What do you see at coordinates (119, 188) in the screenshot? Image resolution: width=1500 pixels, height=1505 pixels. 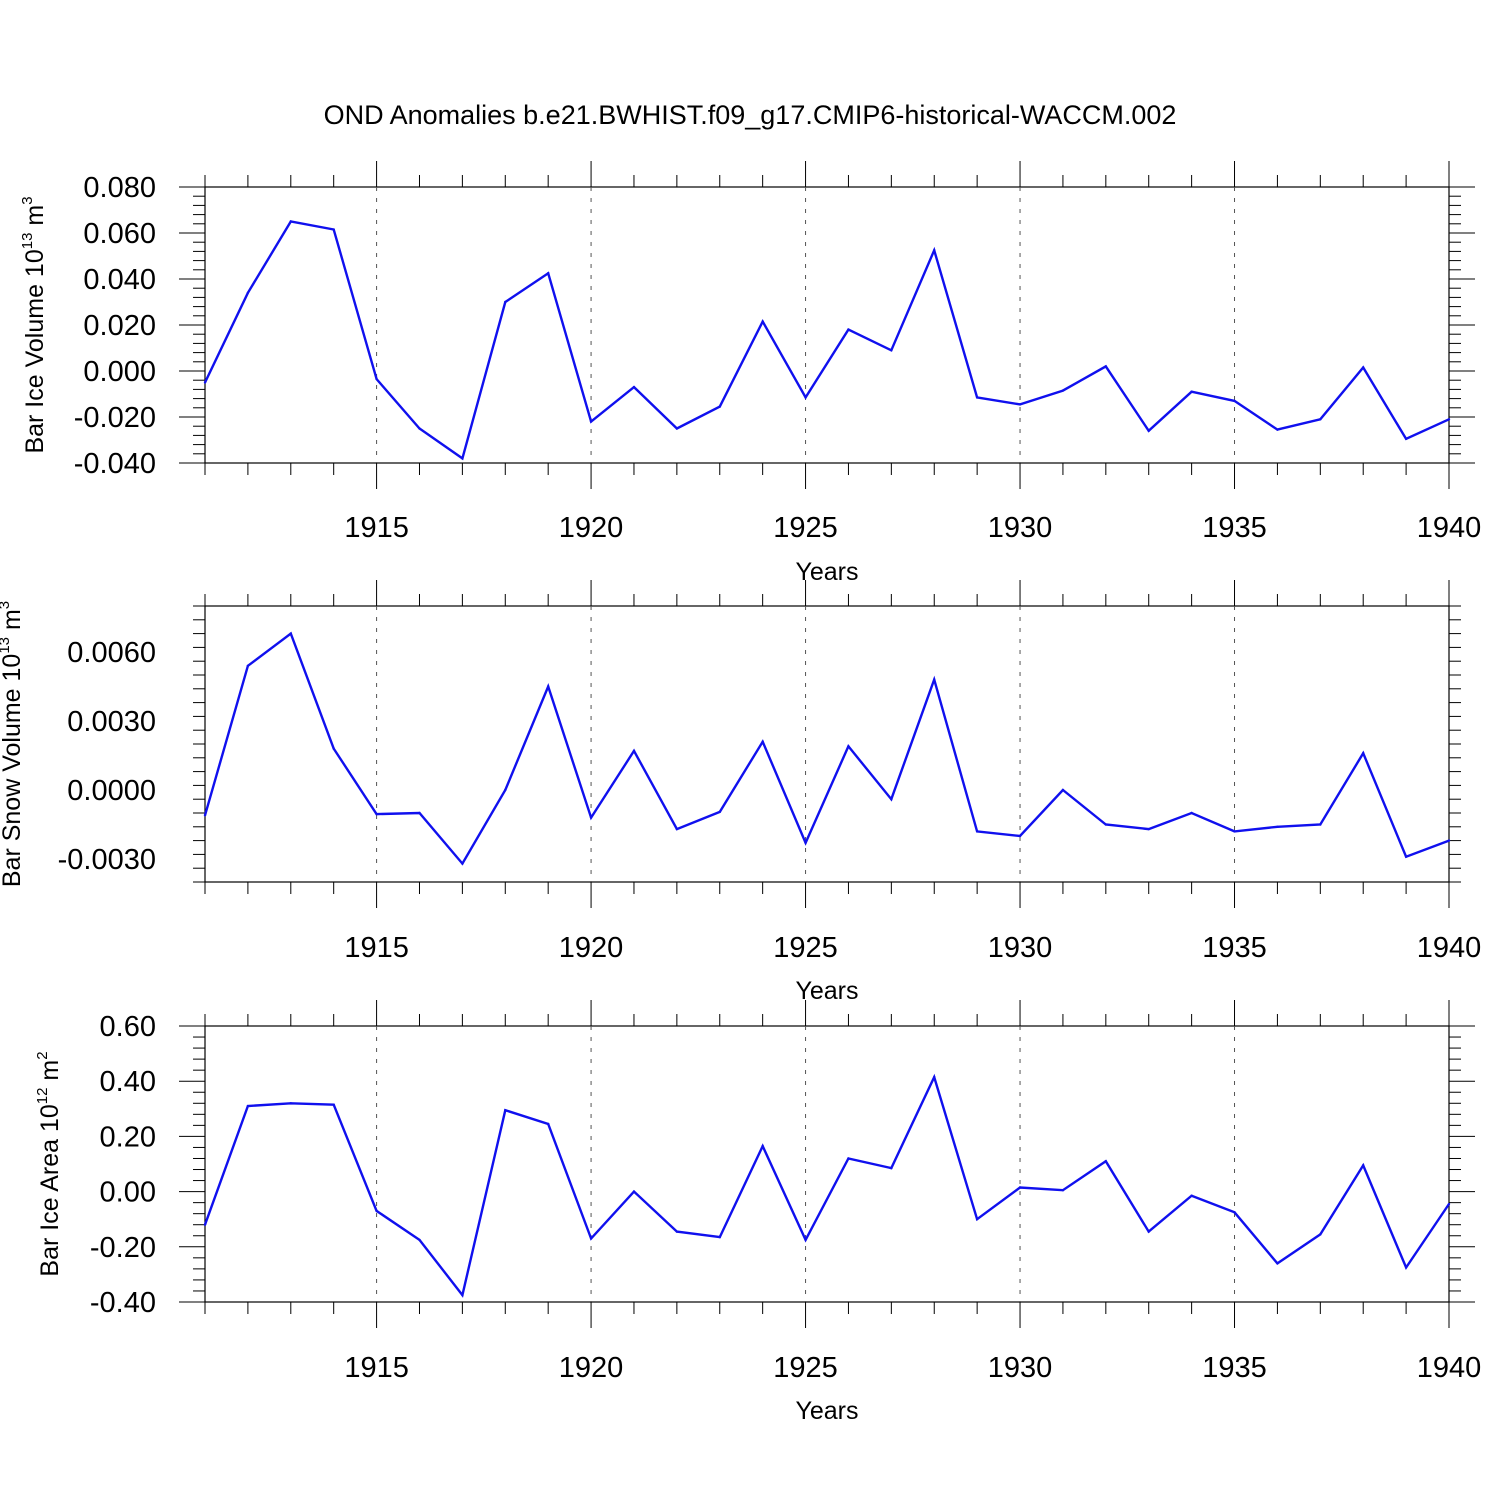 I see `y-tick-label: 0.080` at bounding box center [119, 188].